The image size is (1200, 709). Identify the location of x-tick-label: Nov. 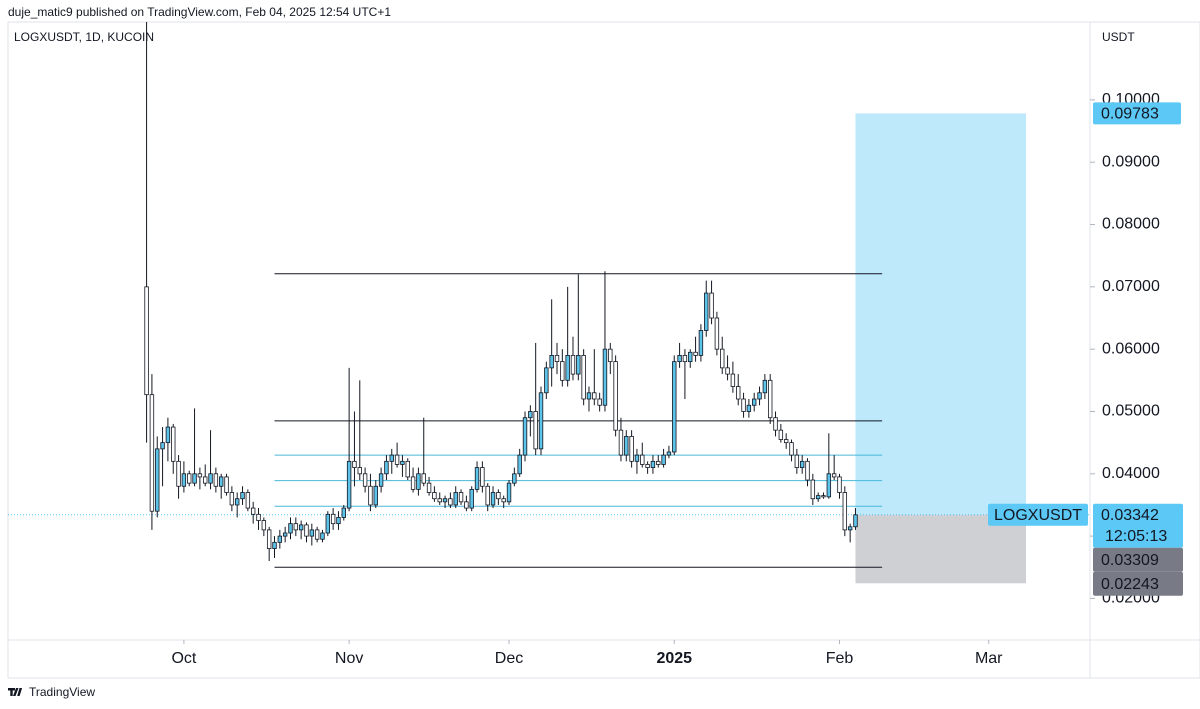
(349, 658).